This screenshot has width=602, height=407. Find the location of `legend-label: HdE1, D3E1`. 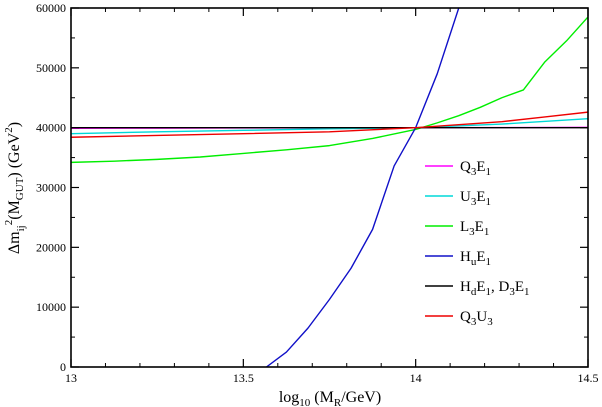

legend-label: HdE1, D3E1 is located at coordinates (495, 288).